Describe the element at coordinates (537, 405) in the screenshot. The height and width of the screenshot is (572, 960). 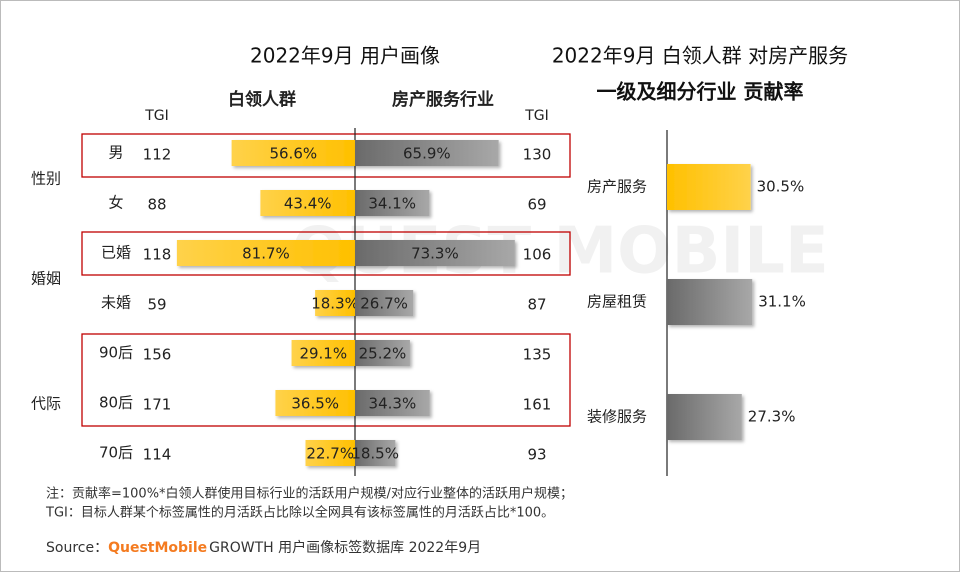
I see `tgi-label: 161` at that location.